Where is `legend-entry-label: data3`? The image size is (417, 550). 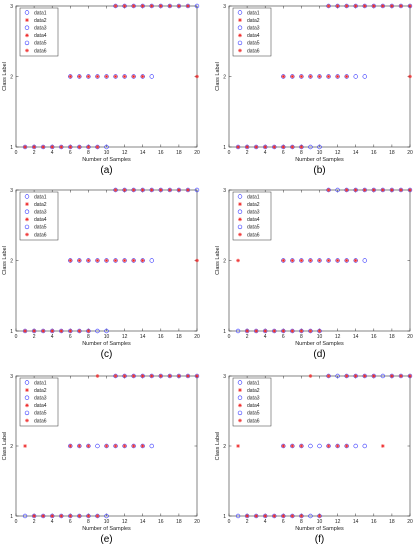 legend-entry-label: data3 is located at coordinates (253, 213).